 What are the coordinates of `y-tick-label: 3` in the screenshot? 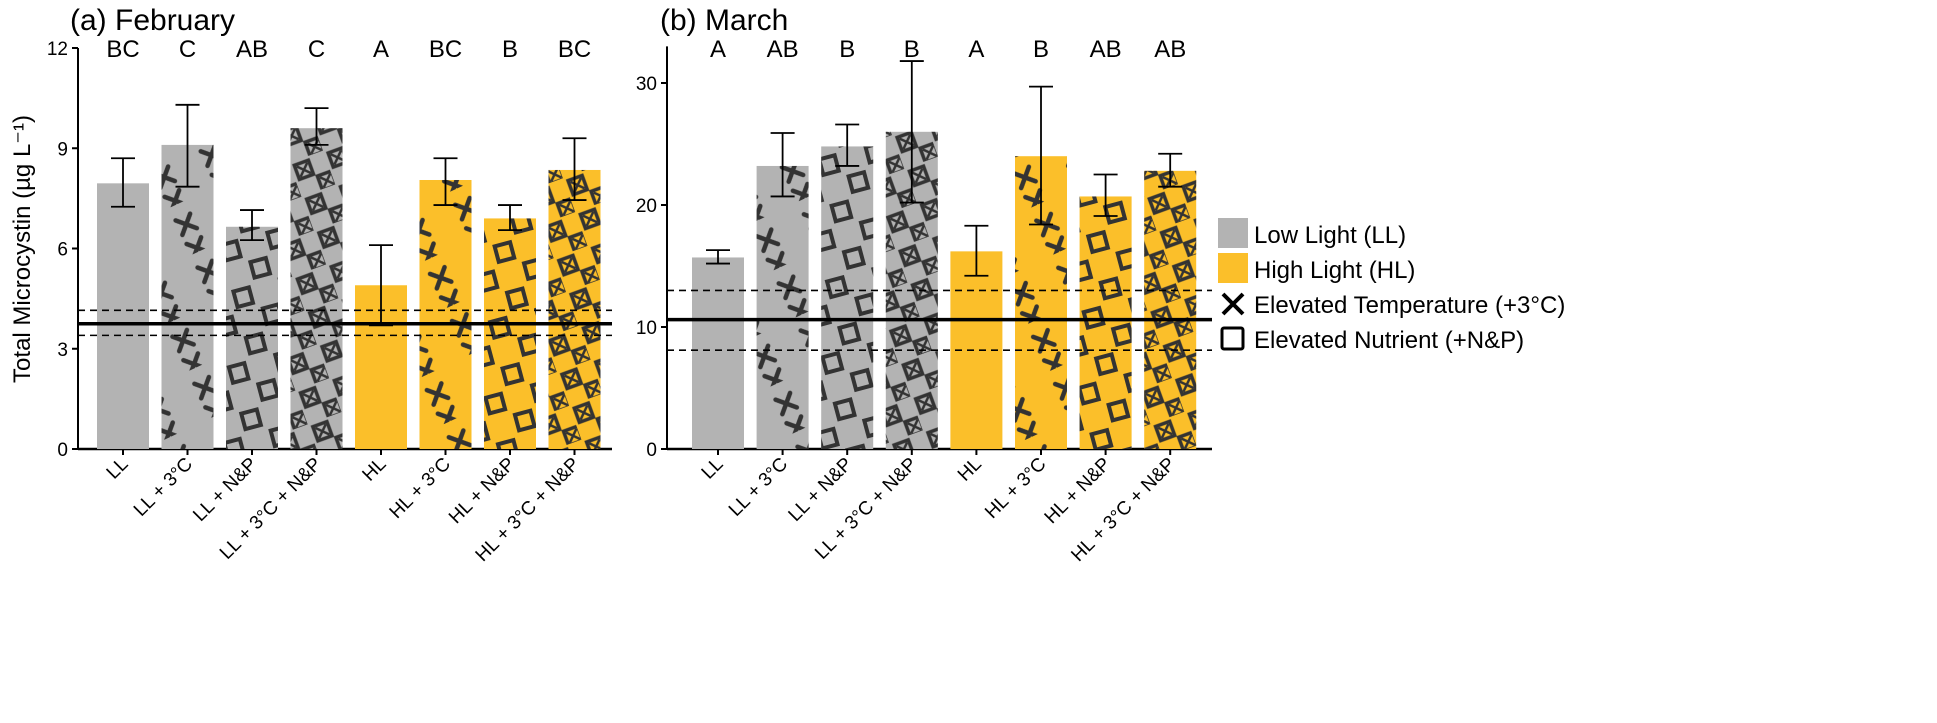 It's located at (62, 350).